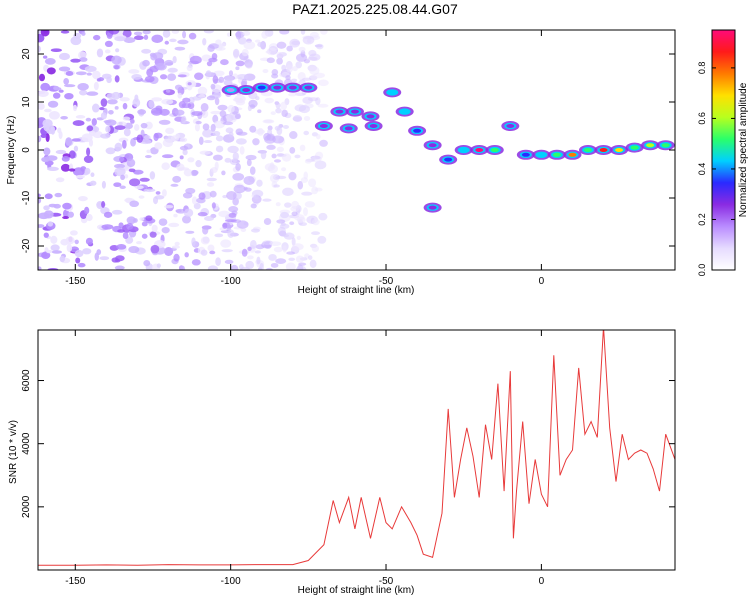 This screenshot has height=600, width=750. What do you see at coordinates (375, 9) in the screenshot?
I see `figure-title: PAZ1.2025.225.08.44.G07` at bounding box center [375, 9].